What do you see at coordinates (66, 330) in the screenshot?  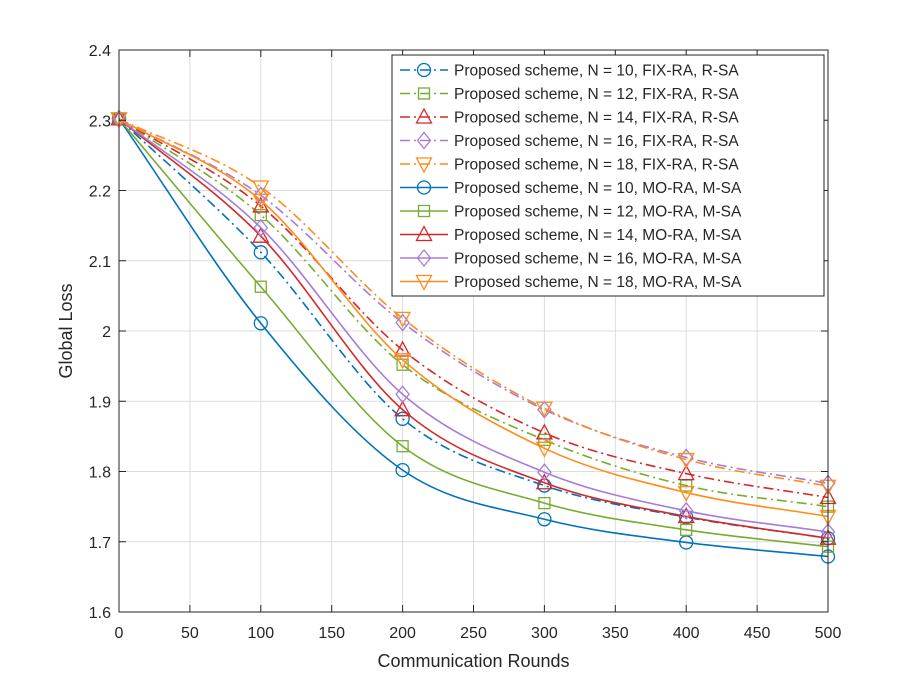 I see `y-axis-title: Global Loss` at bounding box center [66, 330].